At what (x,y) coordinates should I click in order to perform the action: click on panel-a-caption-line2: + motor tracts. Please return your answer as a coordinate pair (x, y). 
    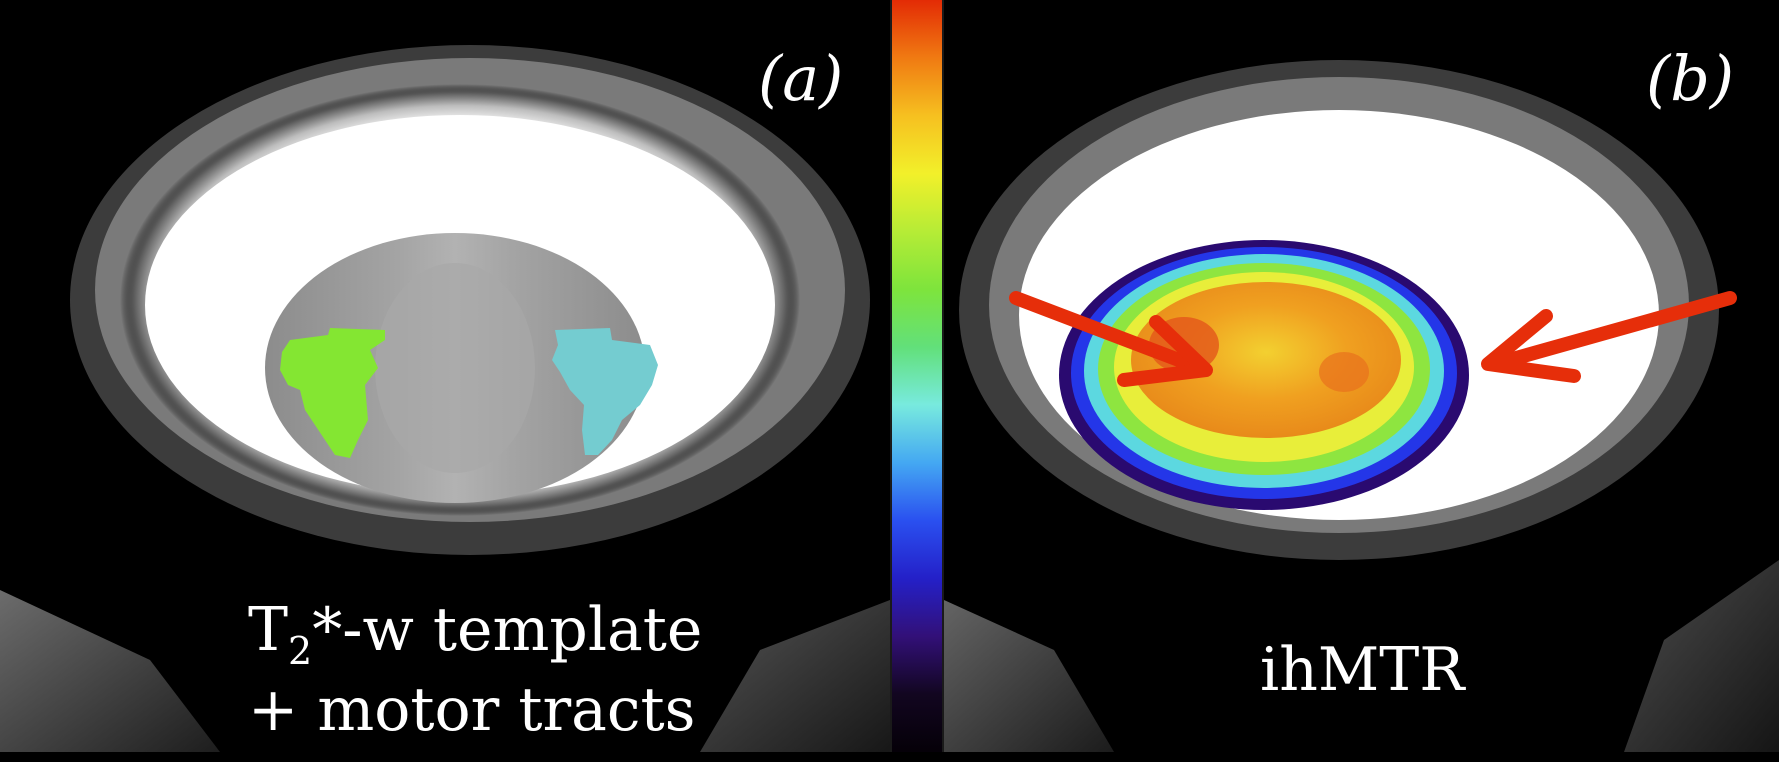
    Looking at the image, I should click on (472, 710).